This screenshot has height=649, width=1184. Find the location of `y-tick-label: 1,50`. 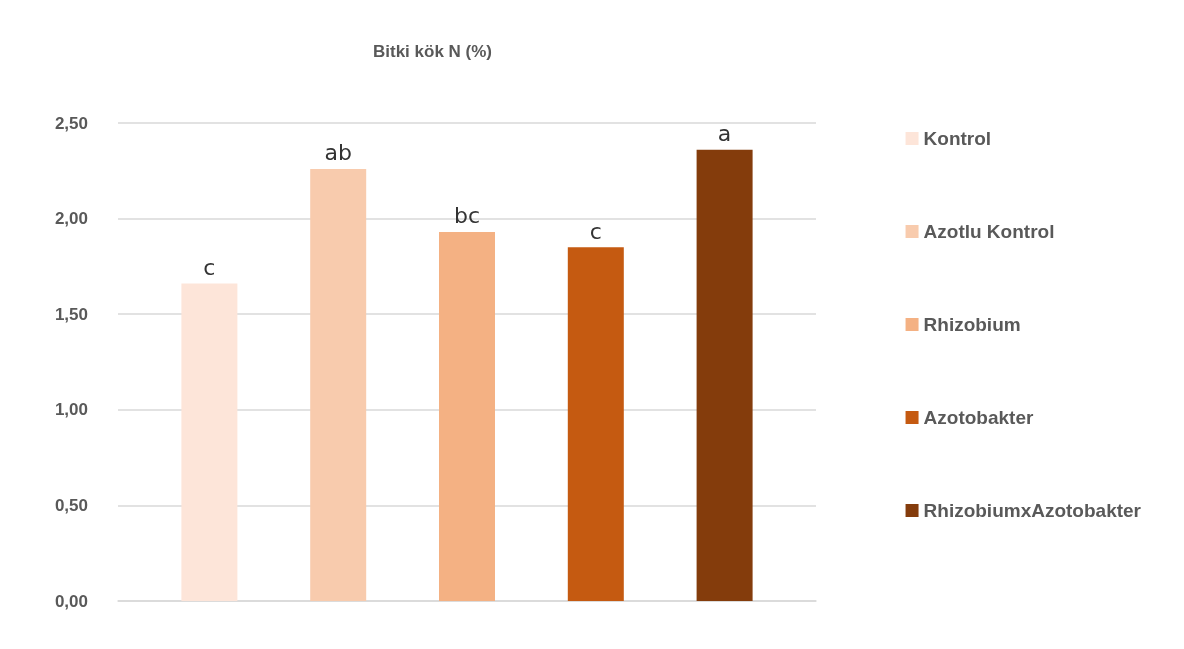

y-tick-label: 1,50 is located at coordinates (71, 314).